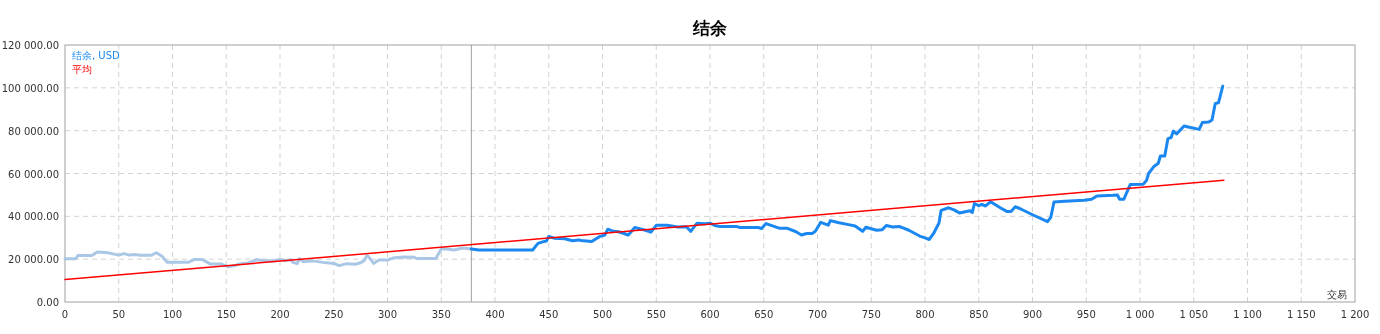 This screenshot has height=334, width=1380. Describe the element at coordinates (82, 69) in the screenshot. I see `text: 平均` at that location.